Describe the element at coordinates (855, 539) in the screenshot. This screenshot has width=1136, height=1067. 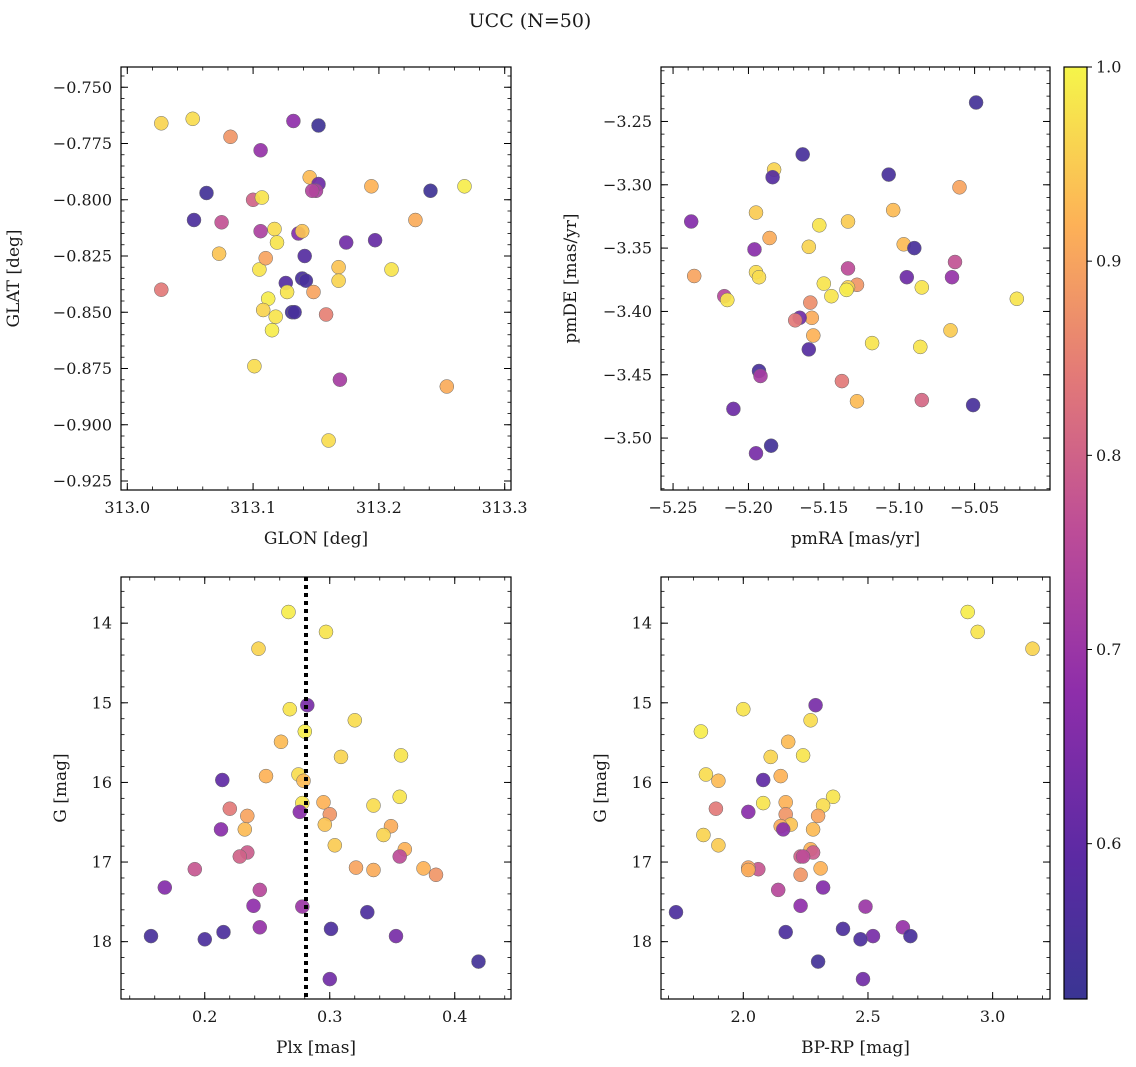
I see `x-axis-label: pmRA [mas/yr]` at that location.